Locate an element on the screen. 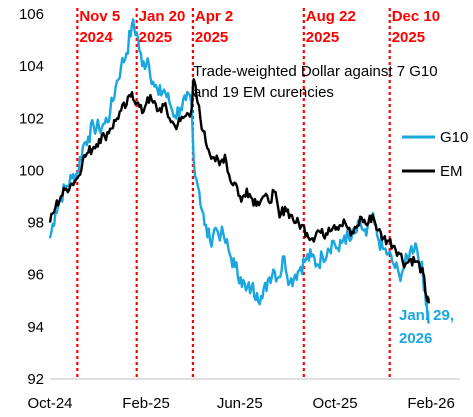 The width and height of the screenshot is (473, 417). y-tick-label: 104 is located at coordinates (31, 66).